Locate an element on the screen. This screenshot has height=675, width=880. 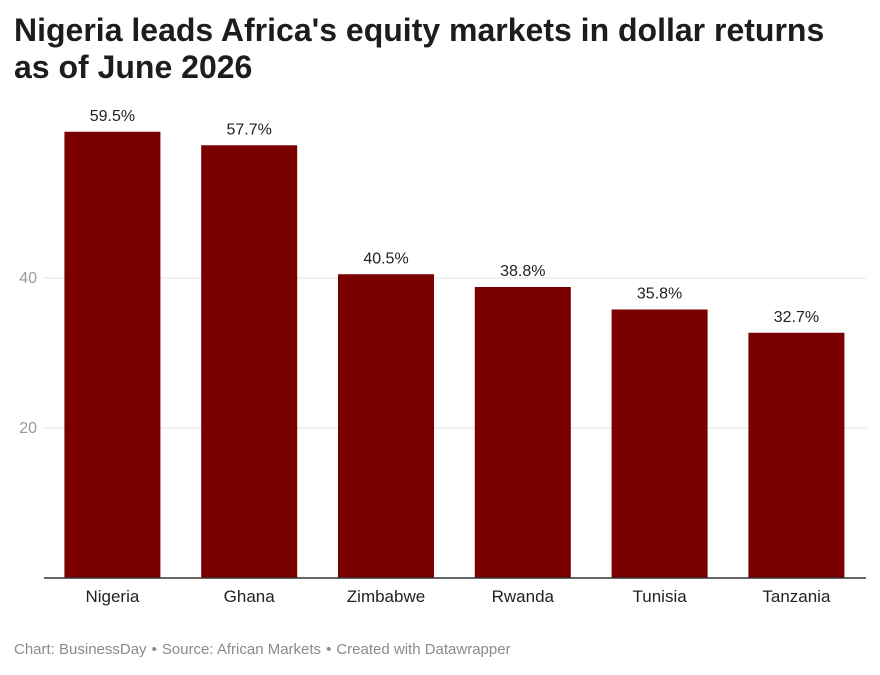
x-tick-label: Rwanda is located at coordinates (523, 596).